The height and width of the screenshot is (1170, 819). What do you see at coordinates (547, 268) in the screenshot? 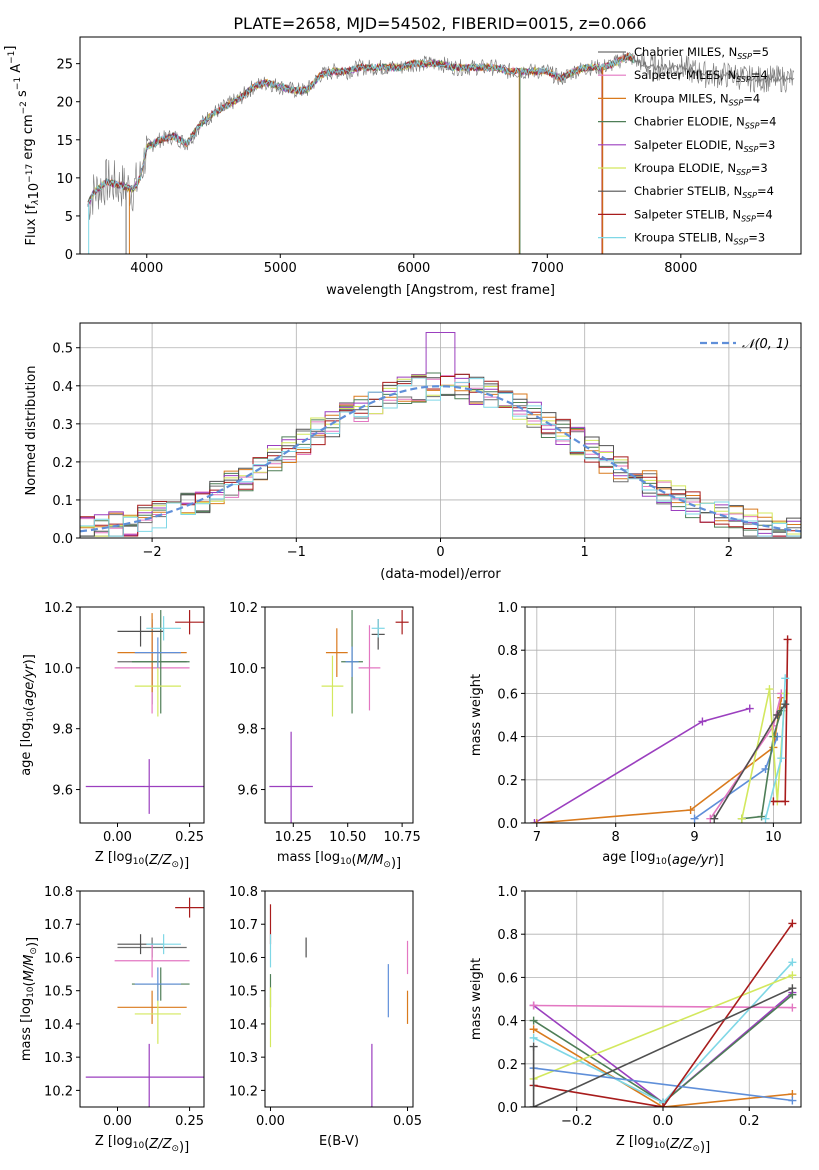
I see `x-tick-label: 7000` at bounding box center [547, 268].